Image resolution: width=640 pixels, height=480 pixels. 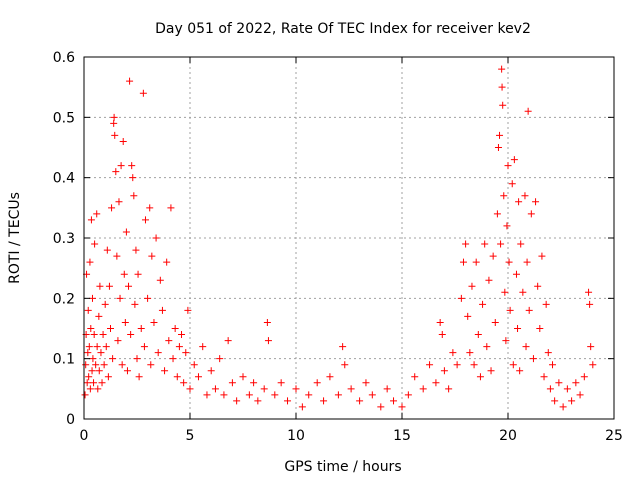 I want to click on y-tick-label: 0.3, so click(x=64, y=239).